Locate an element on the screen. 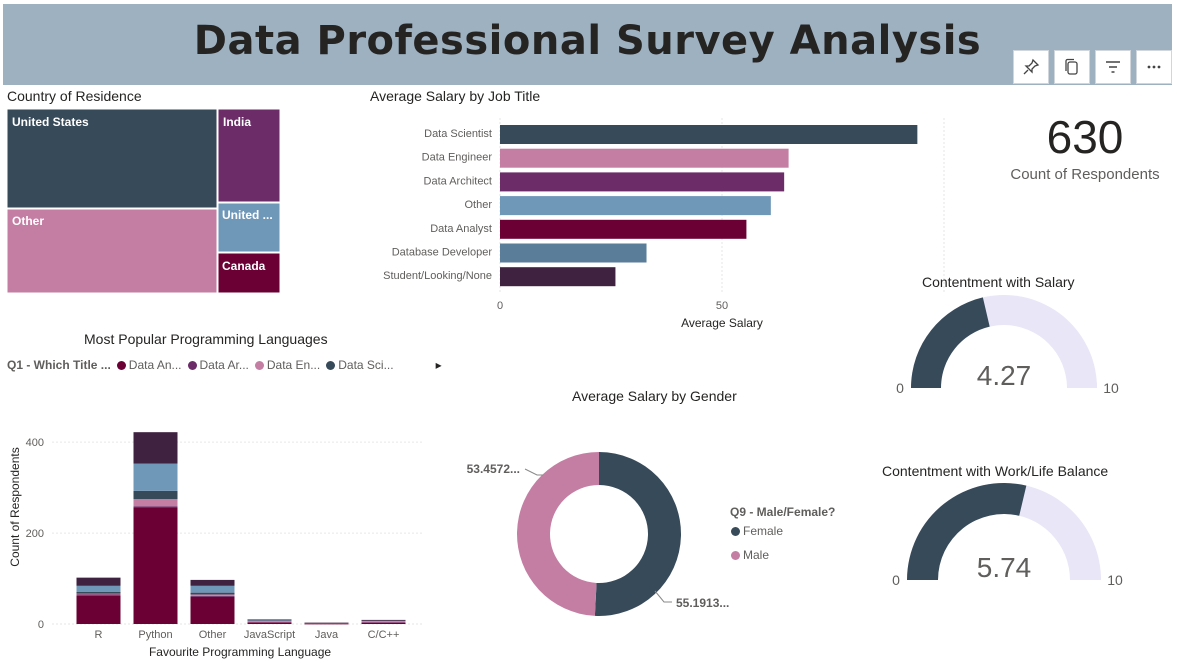  job-chart-category-label: Other is located at coordinates (478, 205).